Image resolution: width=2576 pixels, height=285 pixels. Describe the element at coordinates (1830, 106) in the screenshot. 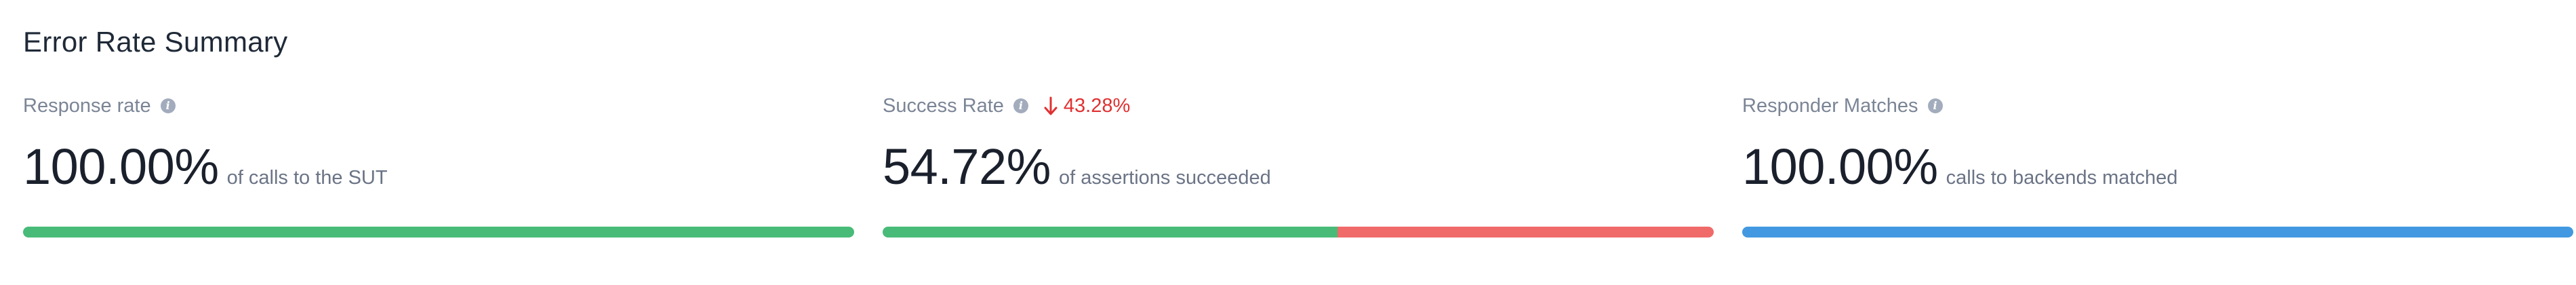

I see `card-label: Responder Matches` at that location.